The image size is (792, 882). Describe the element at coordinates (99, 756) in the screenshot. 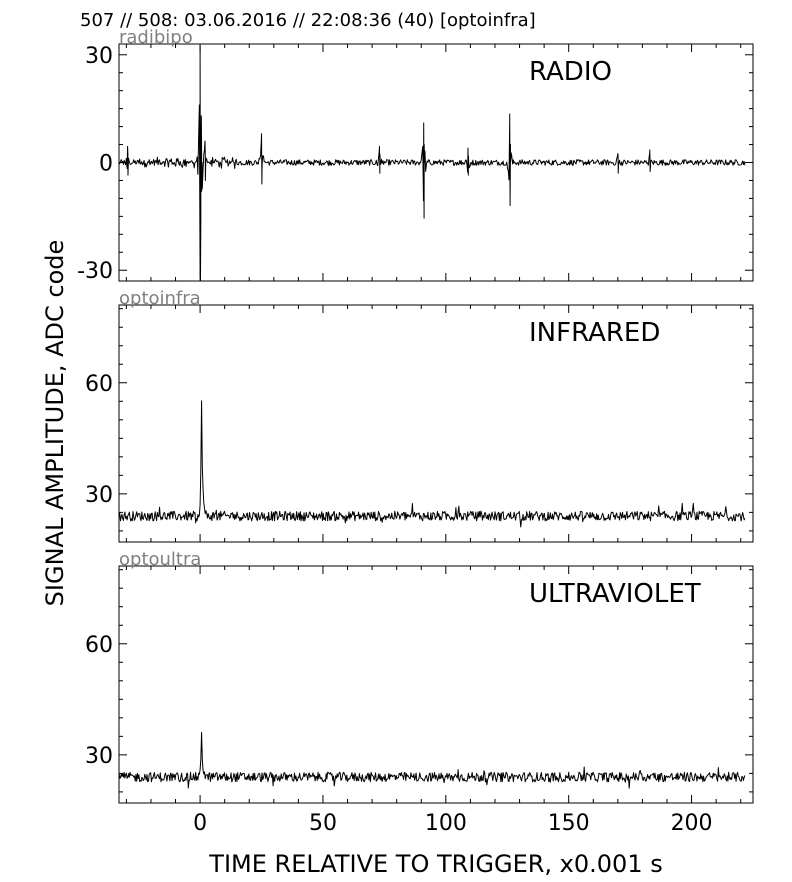

I see `ultraviolet-y-tick-label: 30` at that location.